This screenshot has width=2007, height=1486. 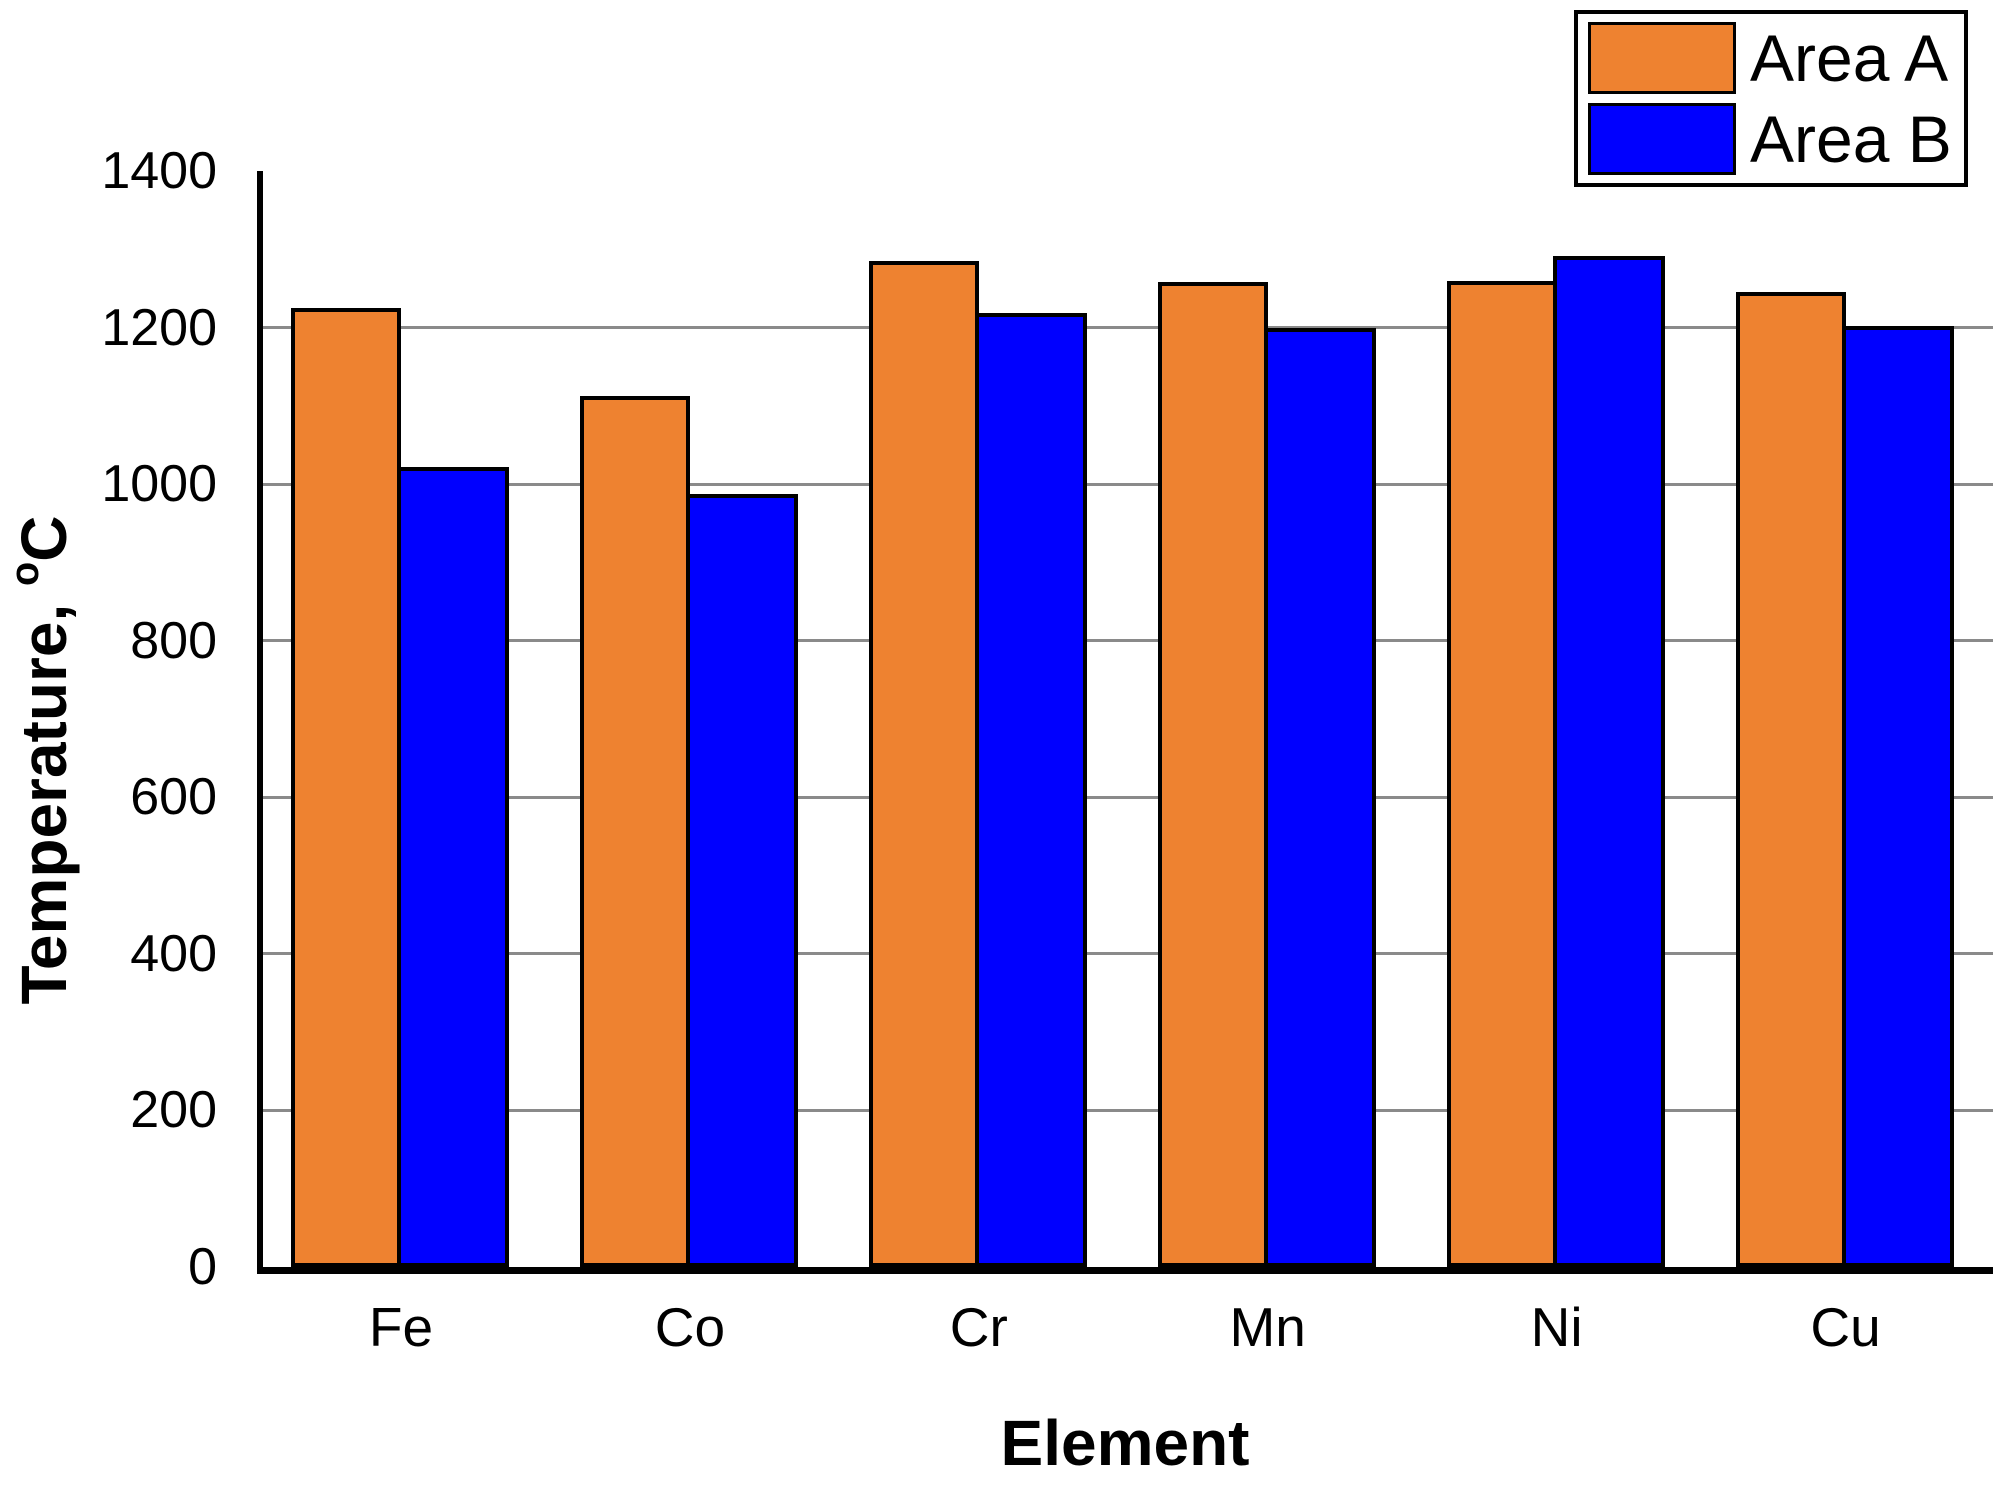 I want to click on y-axis-unit: C, so click(x=44, y=538).